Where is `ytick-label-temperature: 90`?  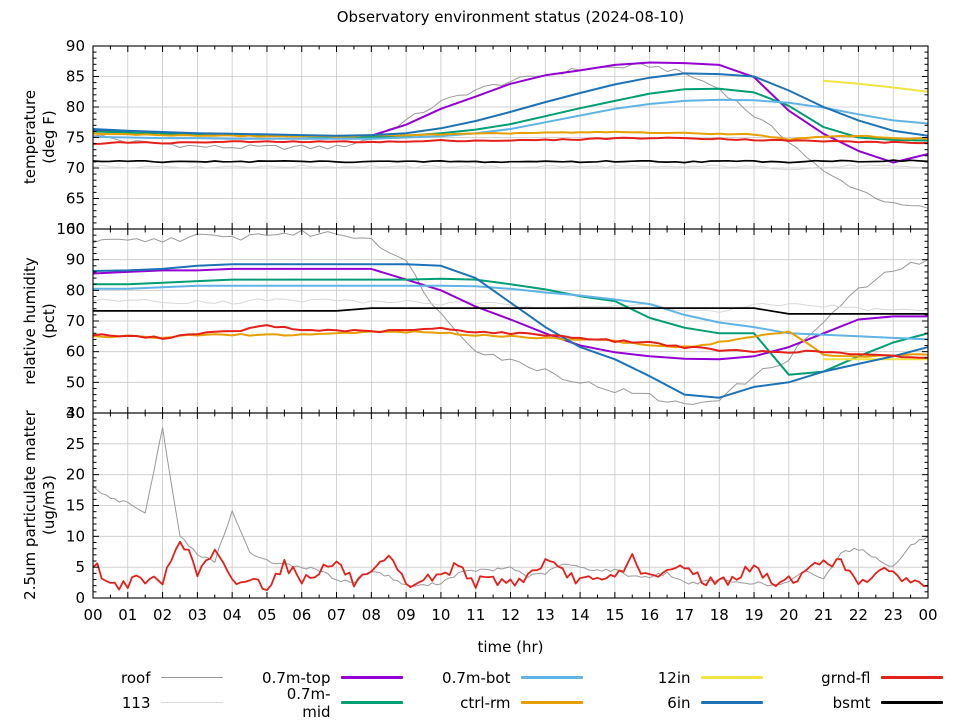
ytick-label-temperature: 90 is located at coordinates (75, 46).